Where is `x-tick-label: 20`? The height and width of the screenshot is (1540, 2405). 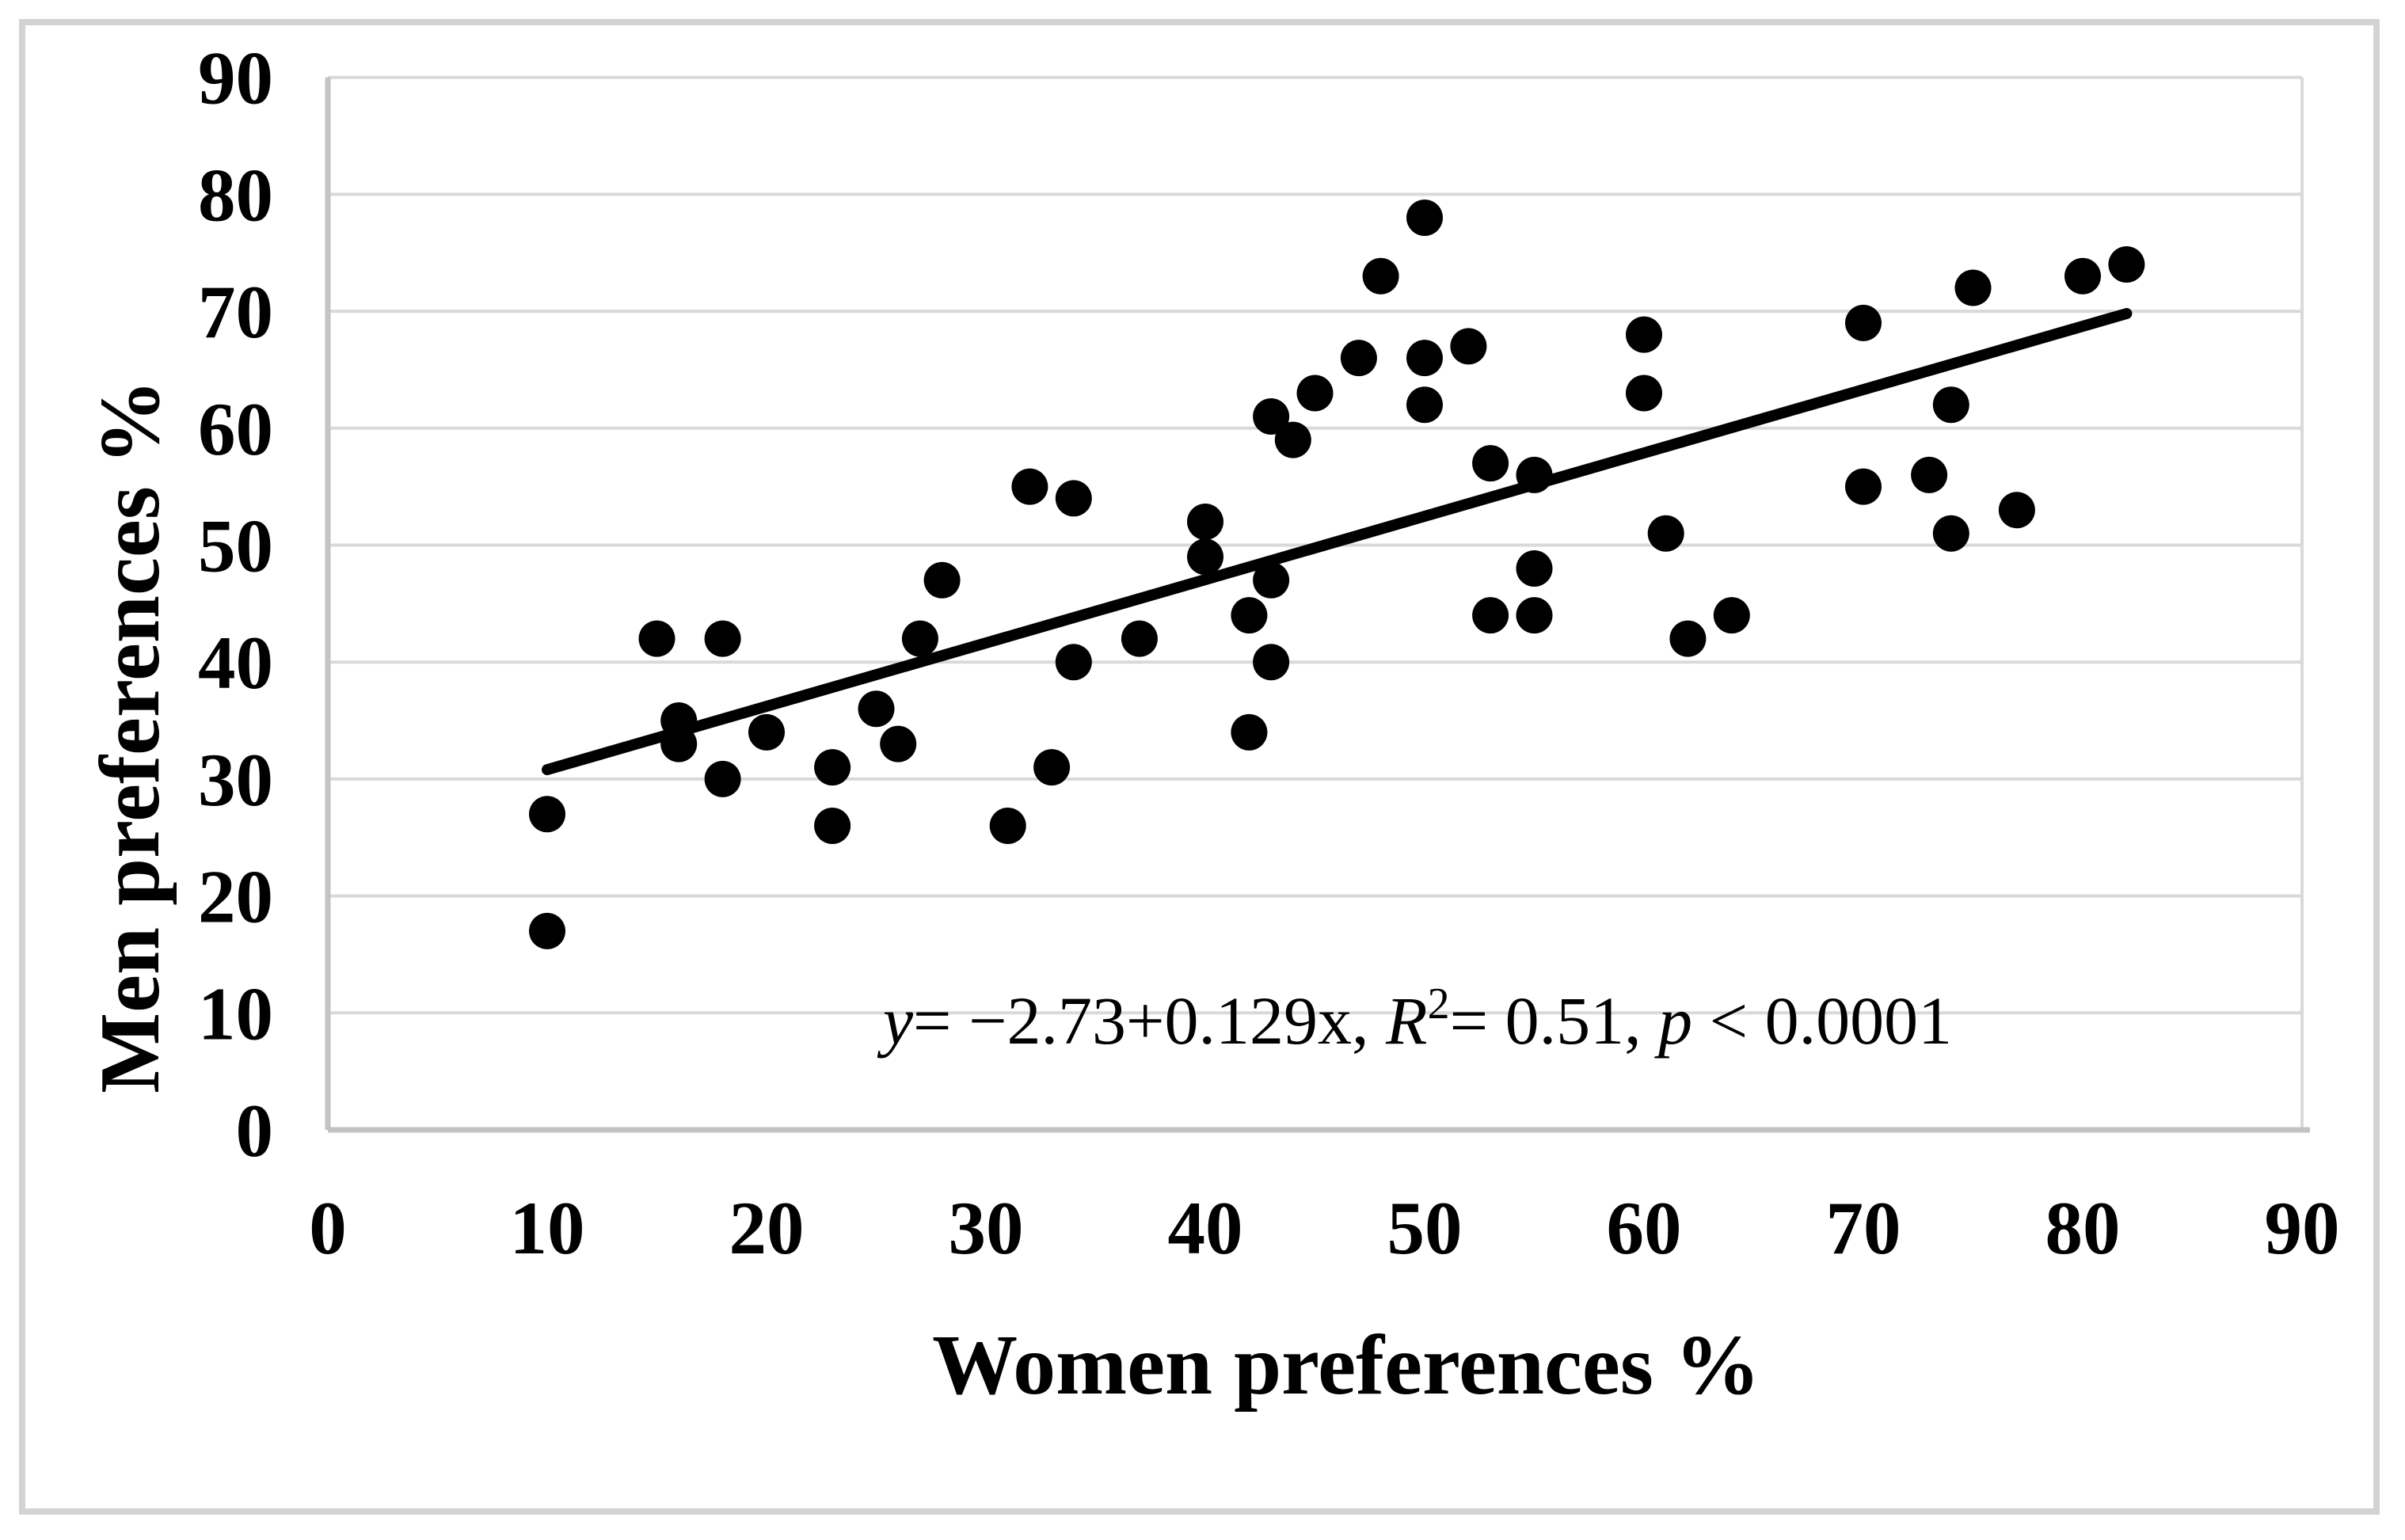
x-tick-label: 20 is located at coordinates (767, 1228).